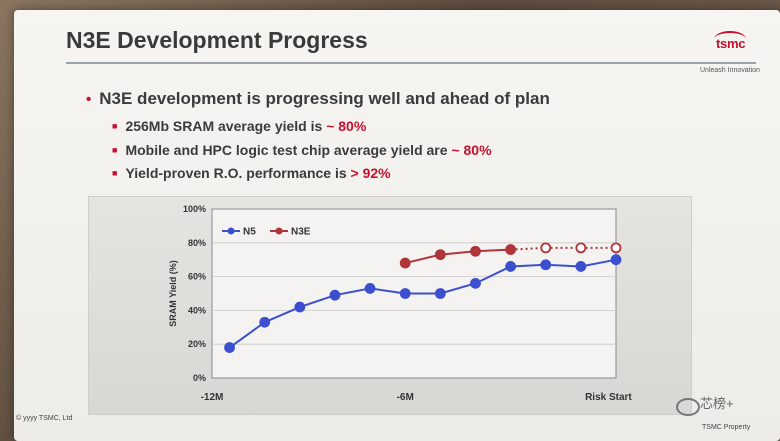 The image size is (780, 441). I want to click on y-tick-label: 80%, so click(197, 243).